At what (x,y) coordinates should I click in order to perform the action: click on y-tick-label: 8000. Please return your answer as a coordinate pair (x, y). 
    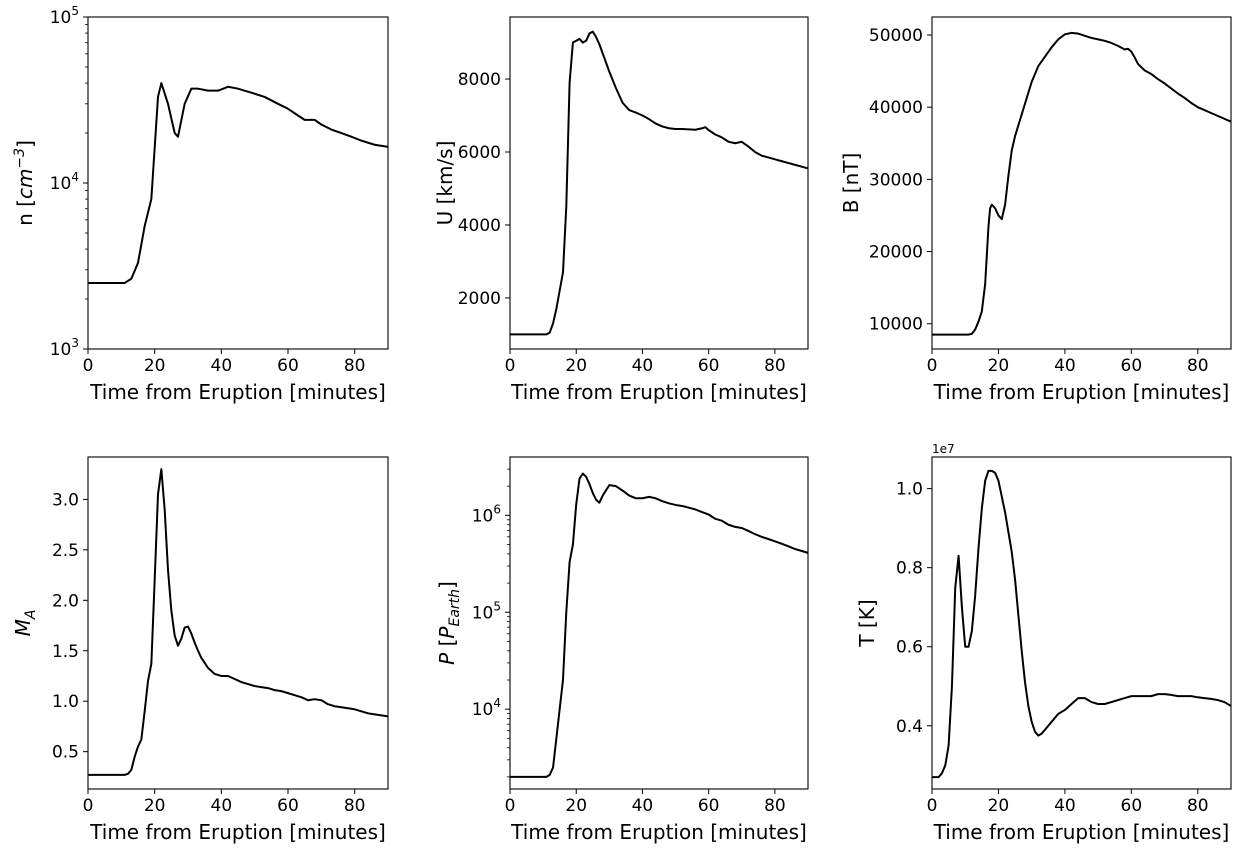
    Looking at the image, I should click on (479, 80).